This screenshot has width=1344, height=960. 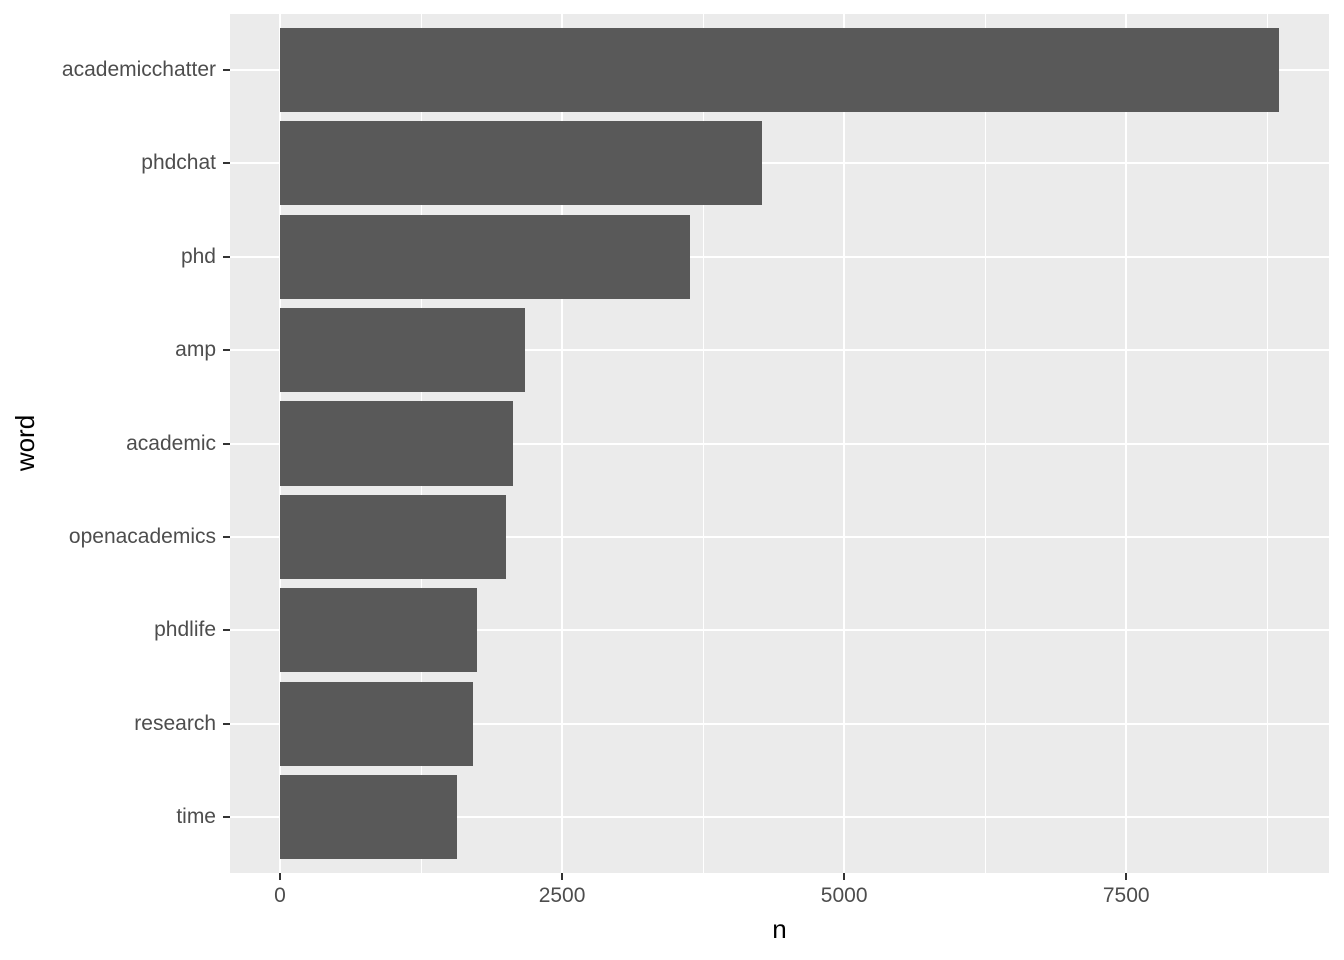 I want to click on bar-research, so click(x=376, y=723).